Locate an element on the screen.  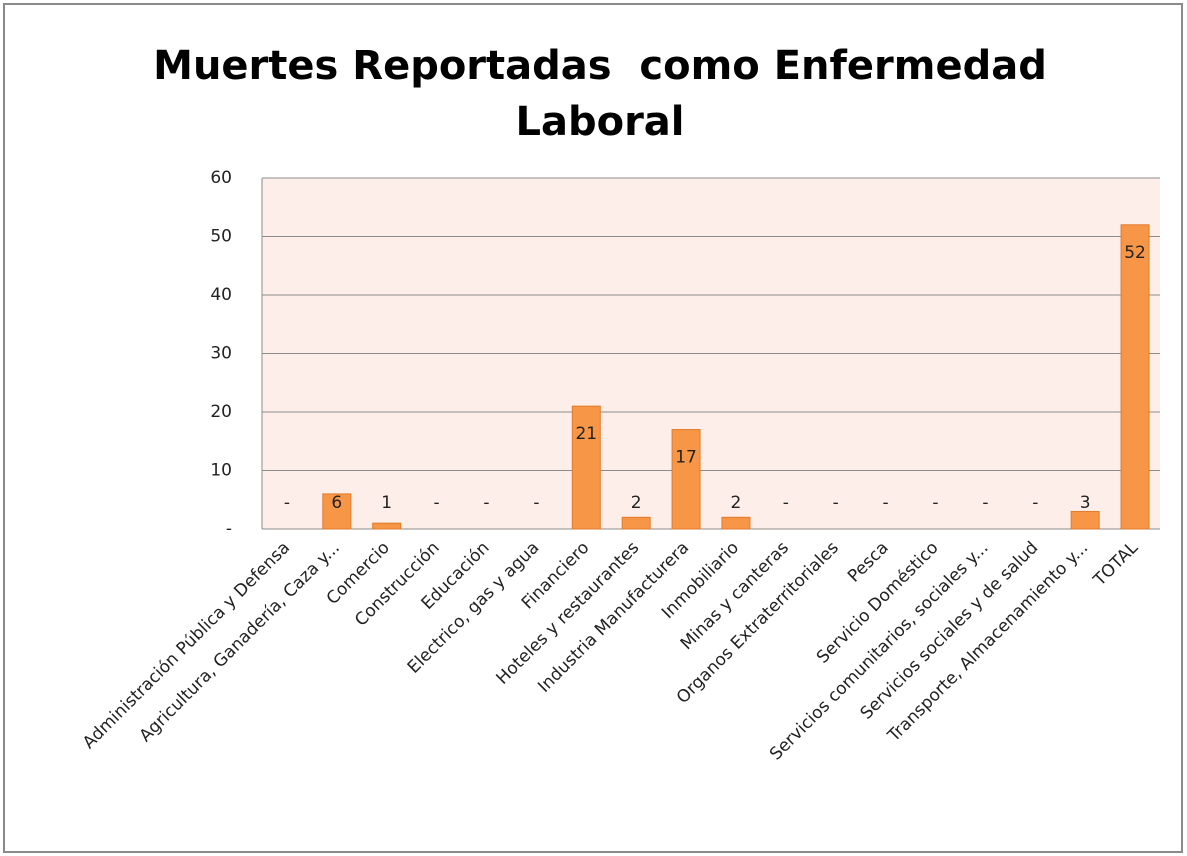
y-tick-label: 50 is located at coordinates (221, 237).